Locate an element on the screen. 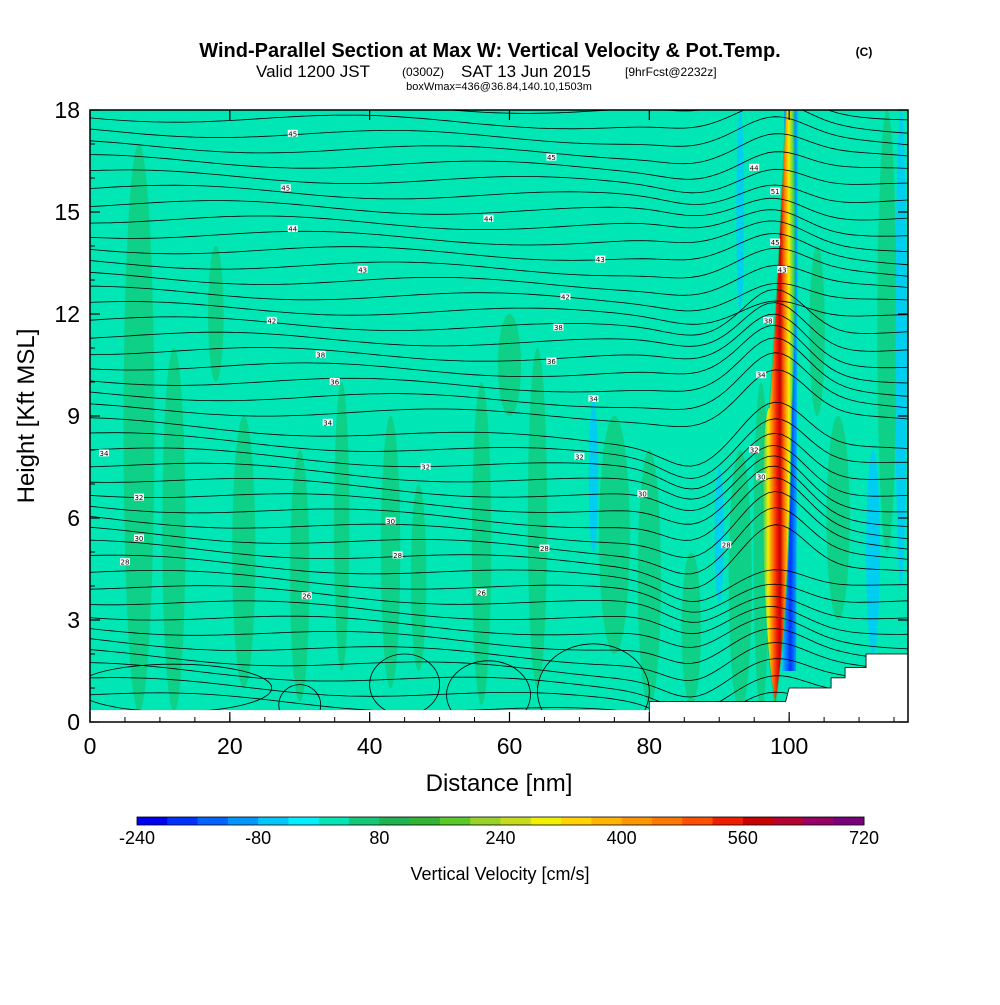 The width and height of the screenshot is (1000, 1005). theta-contour-label: 44 is located at coordinates (292, 229).